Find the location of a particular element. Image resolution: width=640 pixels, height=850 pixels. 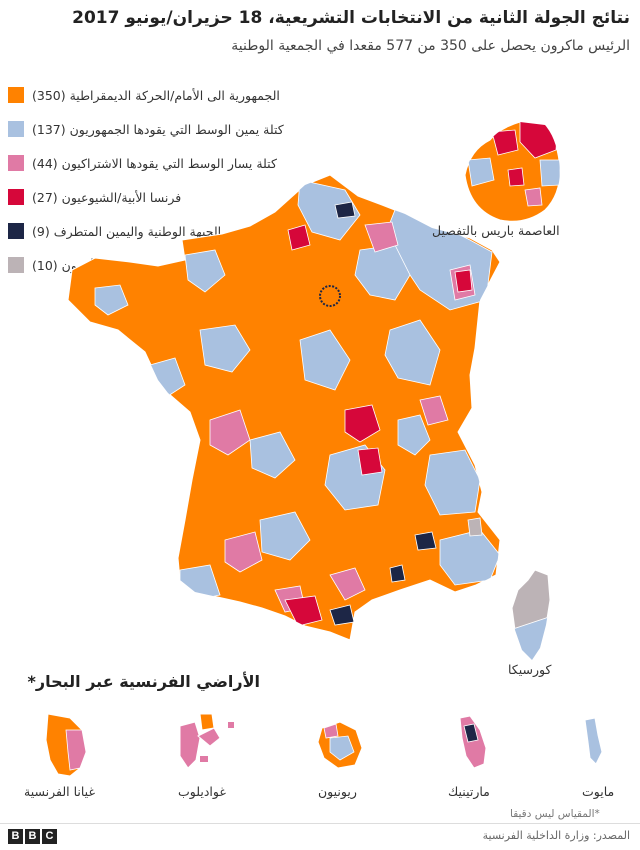

mayotte-base is located at coordinates (593, 741).